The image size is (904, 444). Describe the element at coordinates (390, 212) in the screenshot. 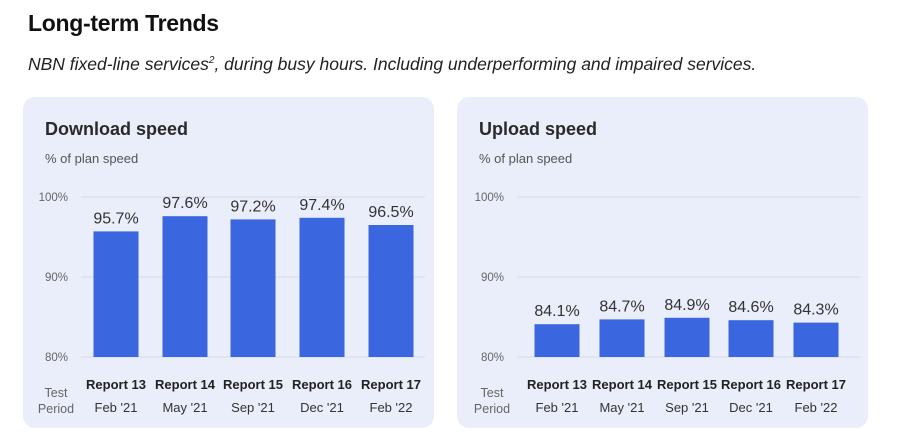

I see `data-label: 96.5%` at that location.